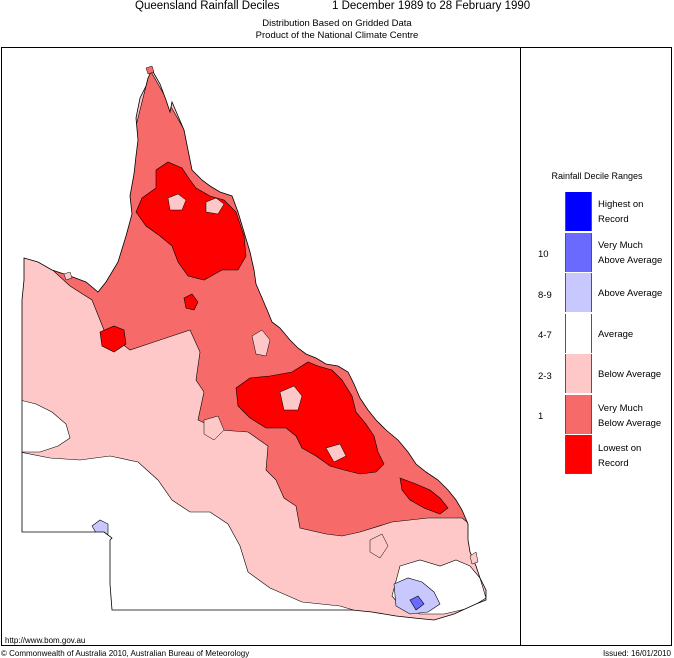 This screenshot has width=674, height=658. Describe the element at coordinates (541, 416) in the screenshot. I see `legend-code-1: 1` at that location.